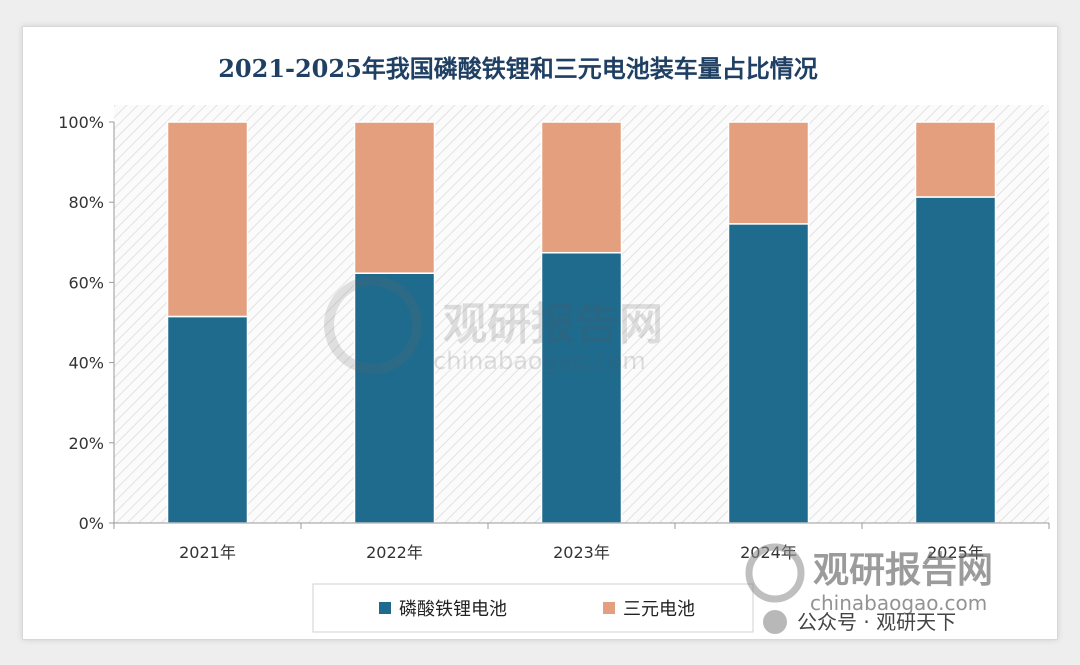  What do you see at coordinates (659, 609) in the screenshot?
I see `legend-label-ternary: 三元电池` at bounding box center [659, 609].